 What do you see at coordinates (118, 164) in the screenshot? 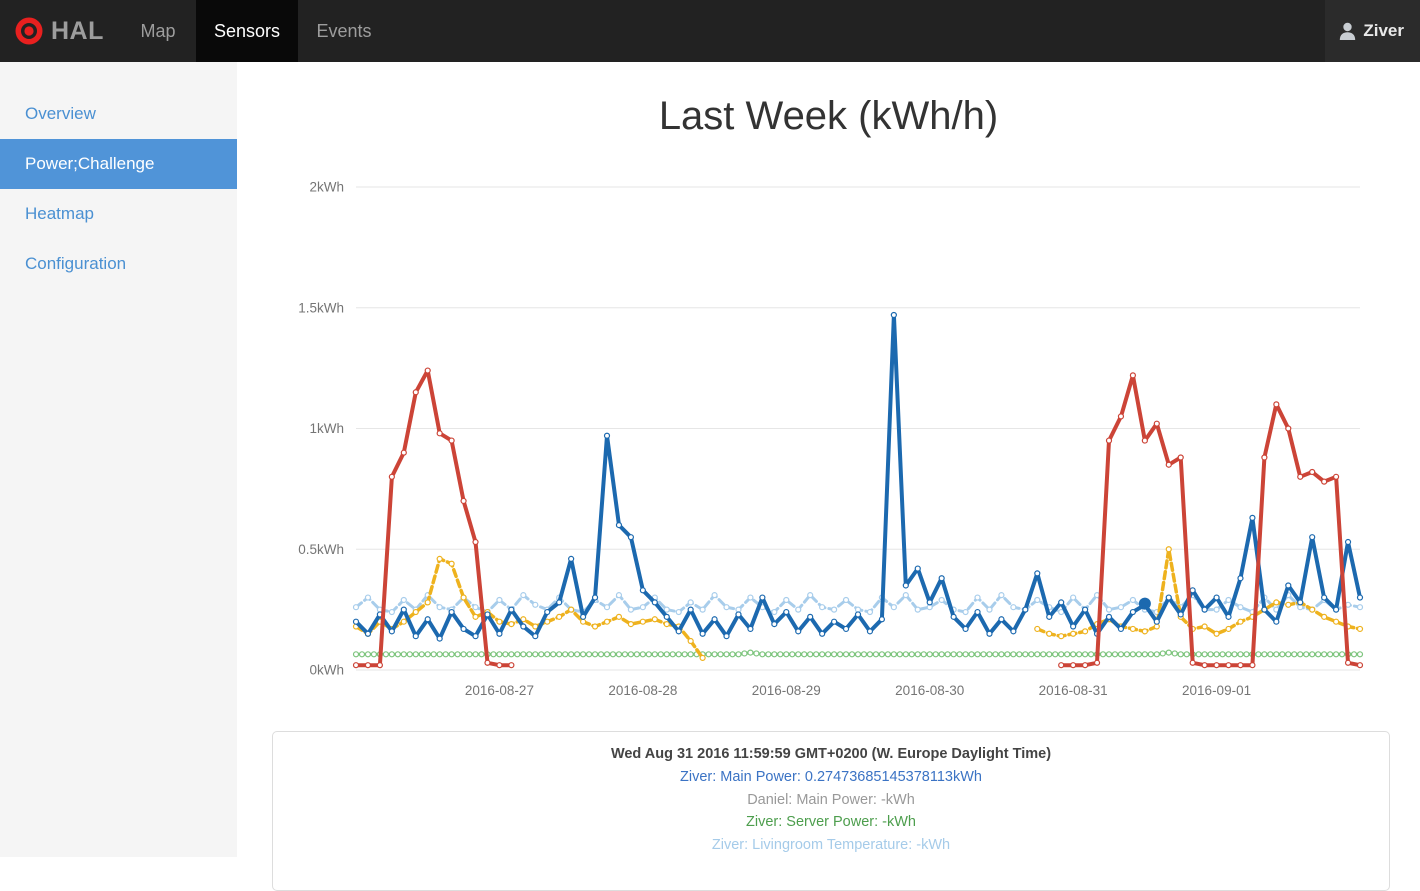
I see `sidebar-item-power-challenge: Power;Challenge` at bounding box center [118, 164].